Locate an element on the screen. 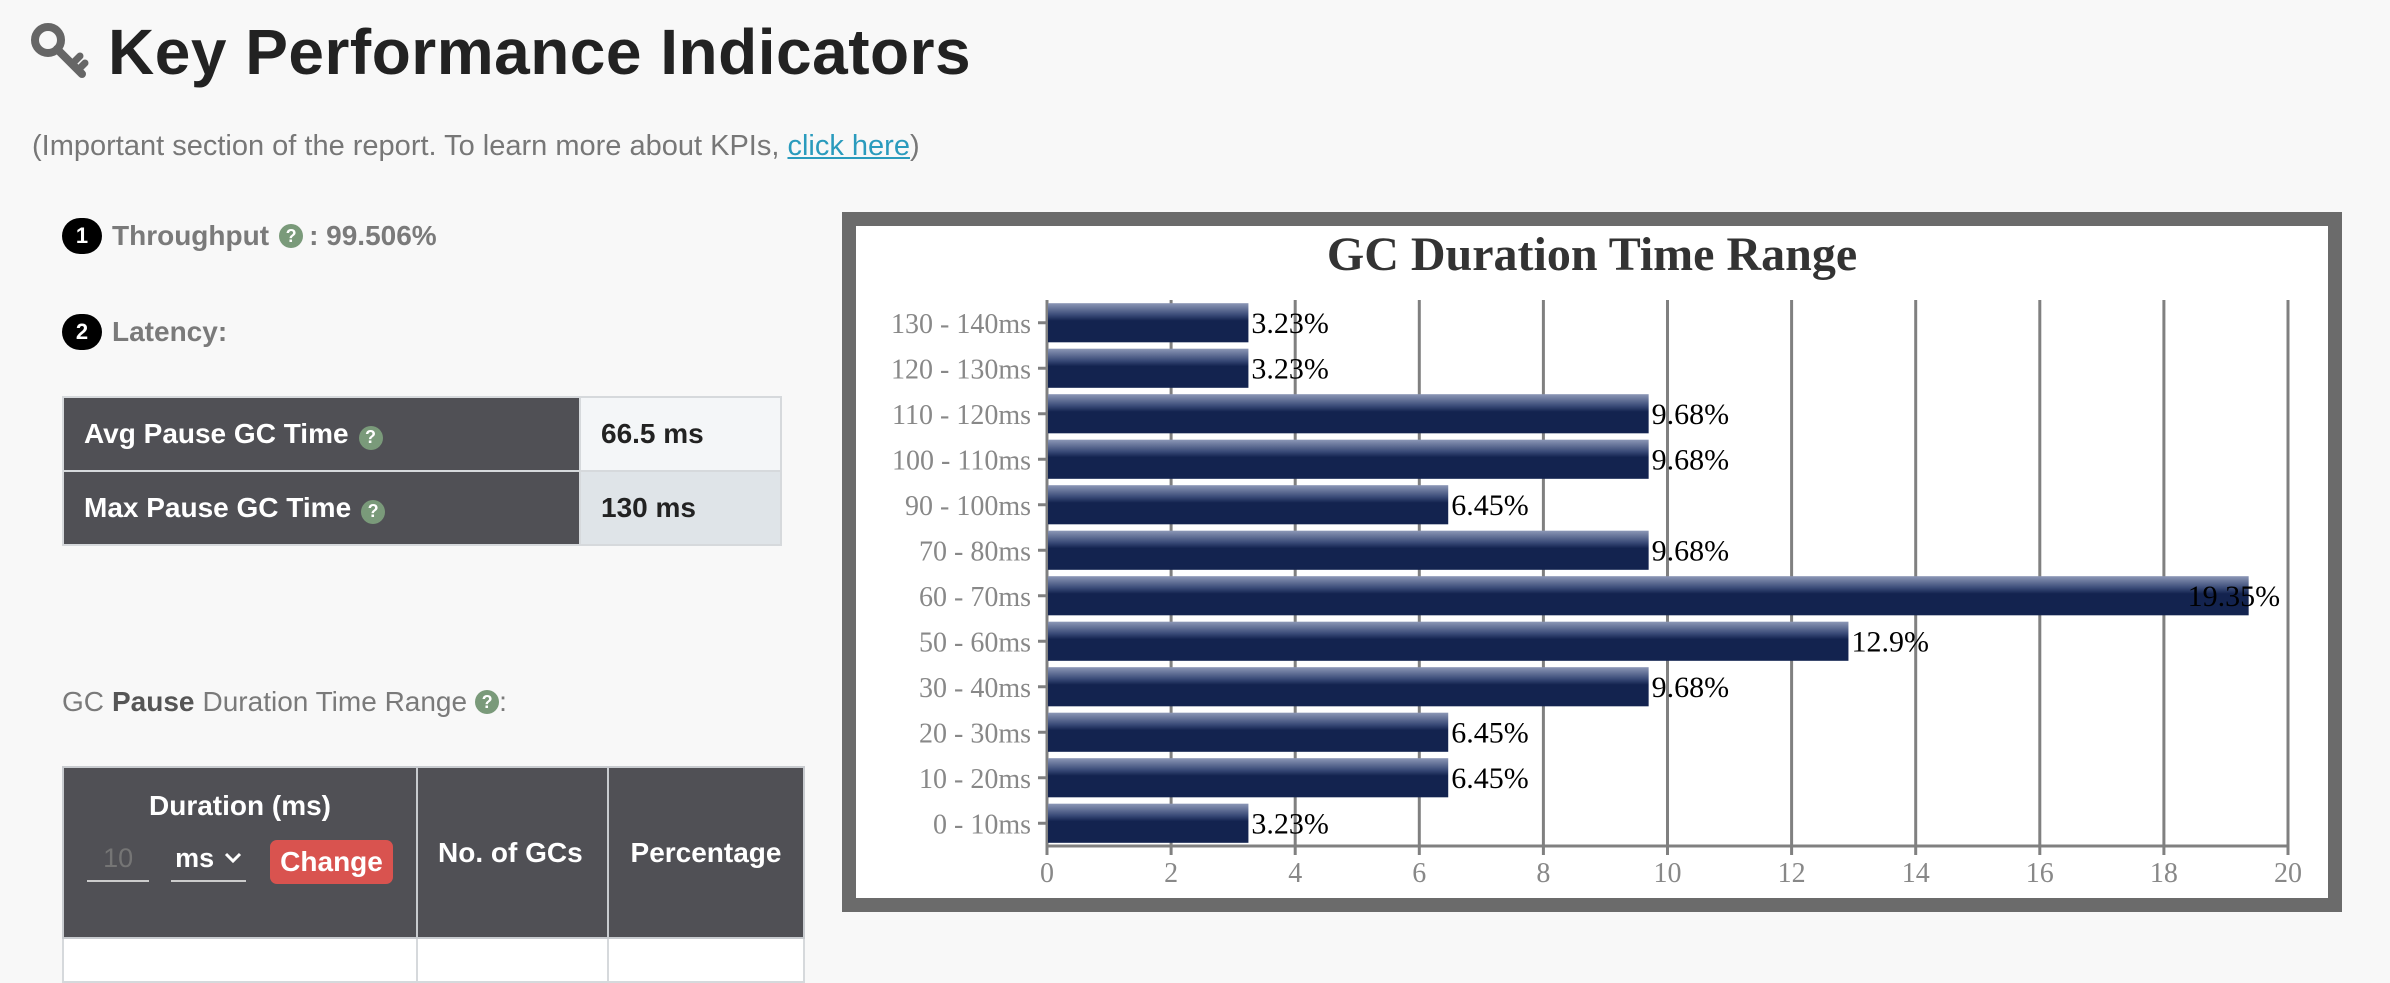  avg-pause-label-cell: Avg Pause GC Time? is located at coordinates (321, 434).